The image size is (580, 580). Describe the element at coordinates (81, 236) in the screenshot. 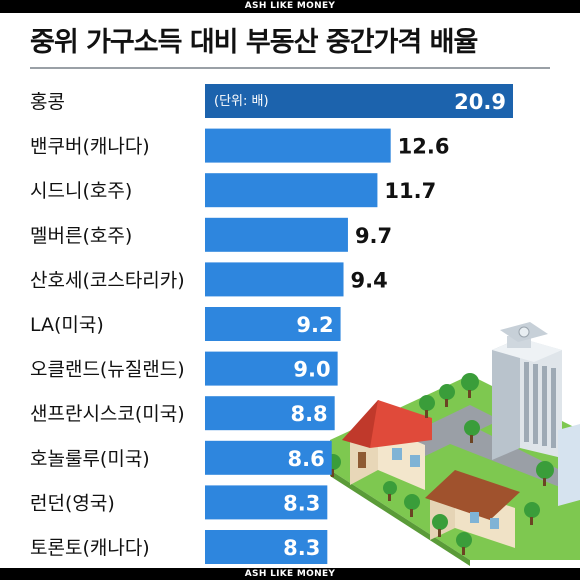

I see `category-label: 멜버른(호주)` at that location.